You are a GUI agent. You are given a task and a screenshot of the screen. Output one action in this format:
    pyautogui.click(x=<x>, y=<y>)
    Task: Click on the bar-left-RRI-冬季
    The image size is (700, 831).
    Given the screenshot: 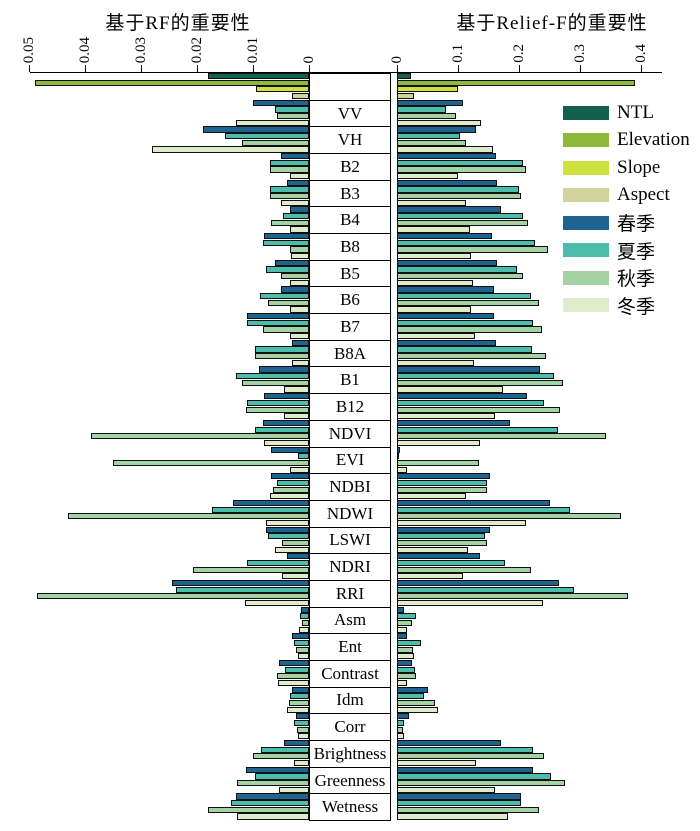 What is the action you would take?
    pyautogui.click(x=276, y=603)
    